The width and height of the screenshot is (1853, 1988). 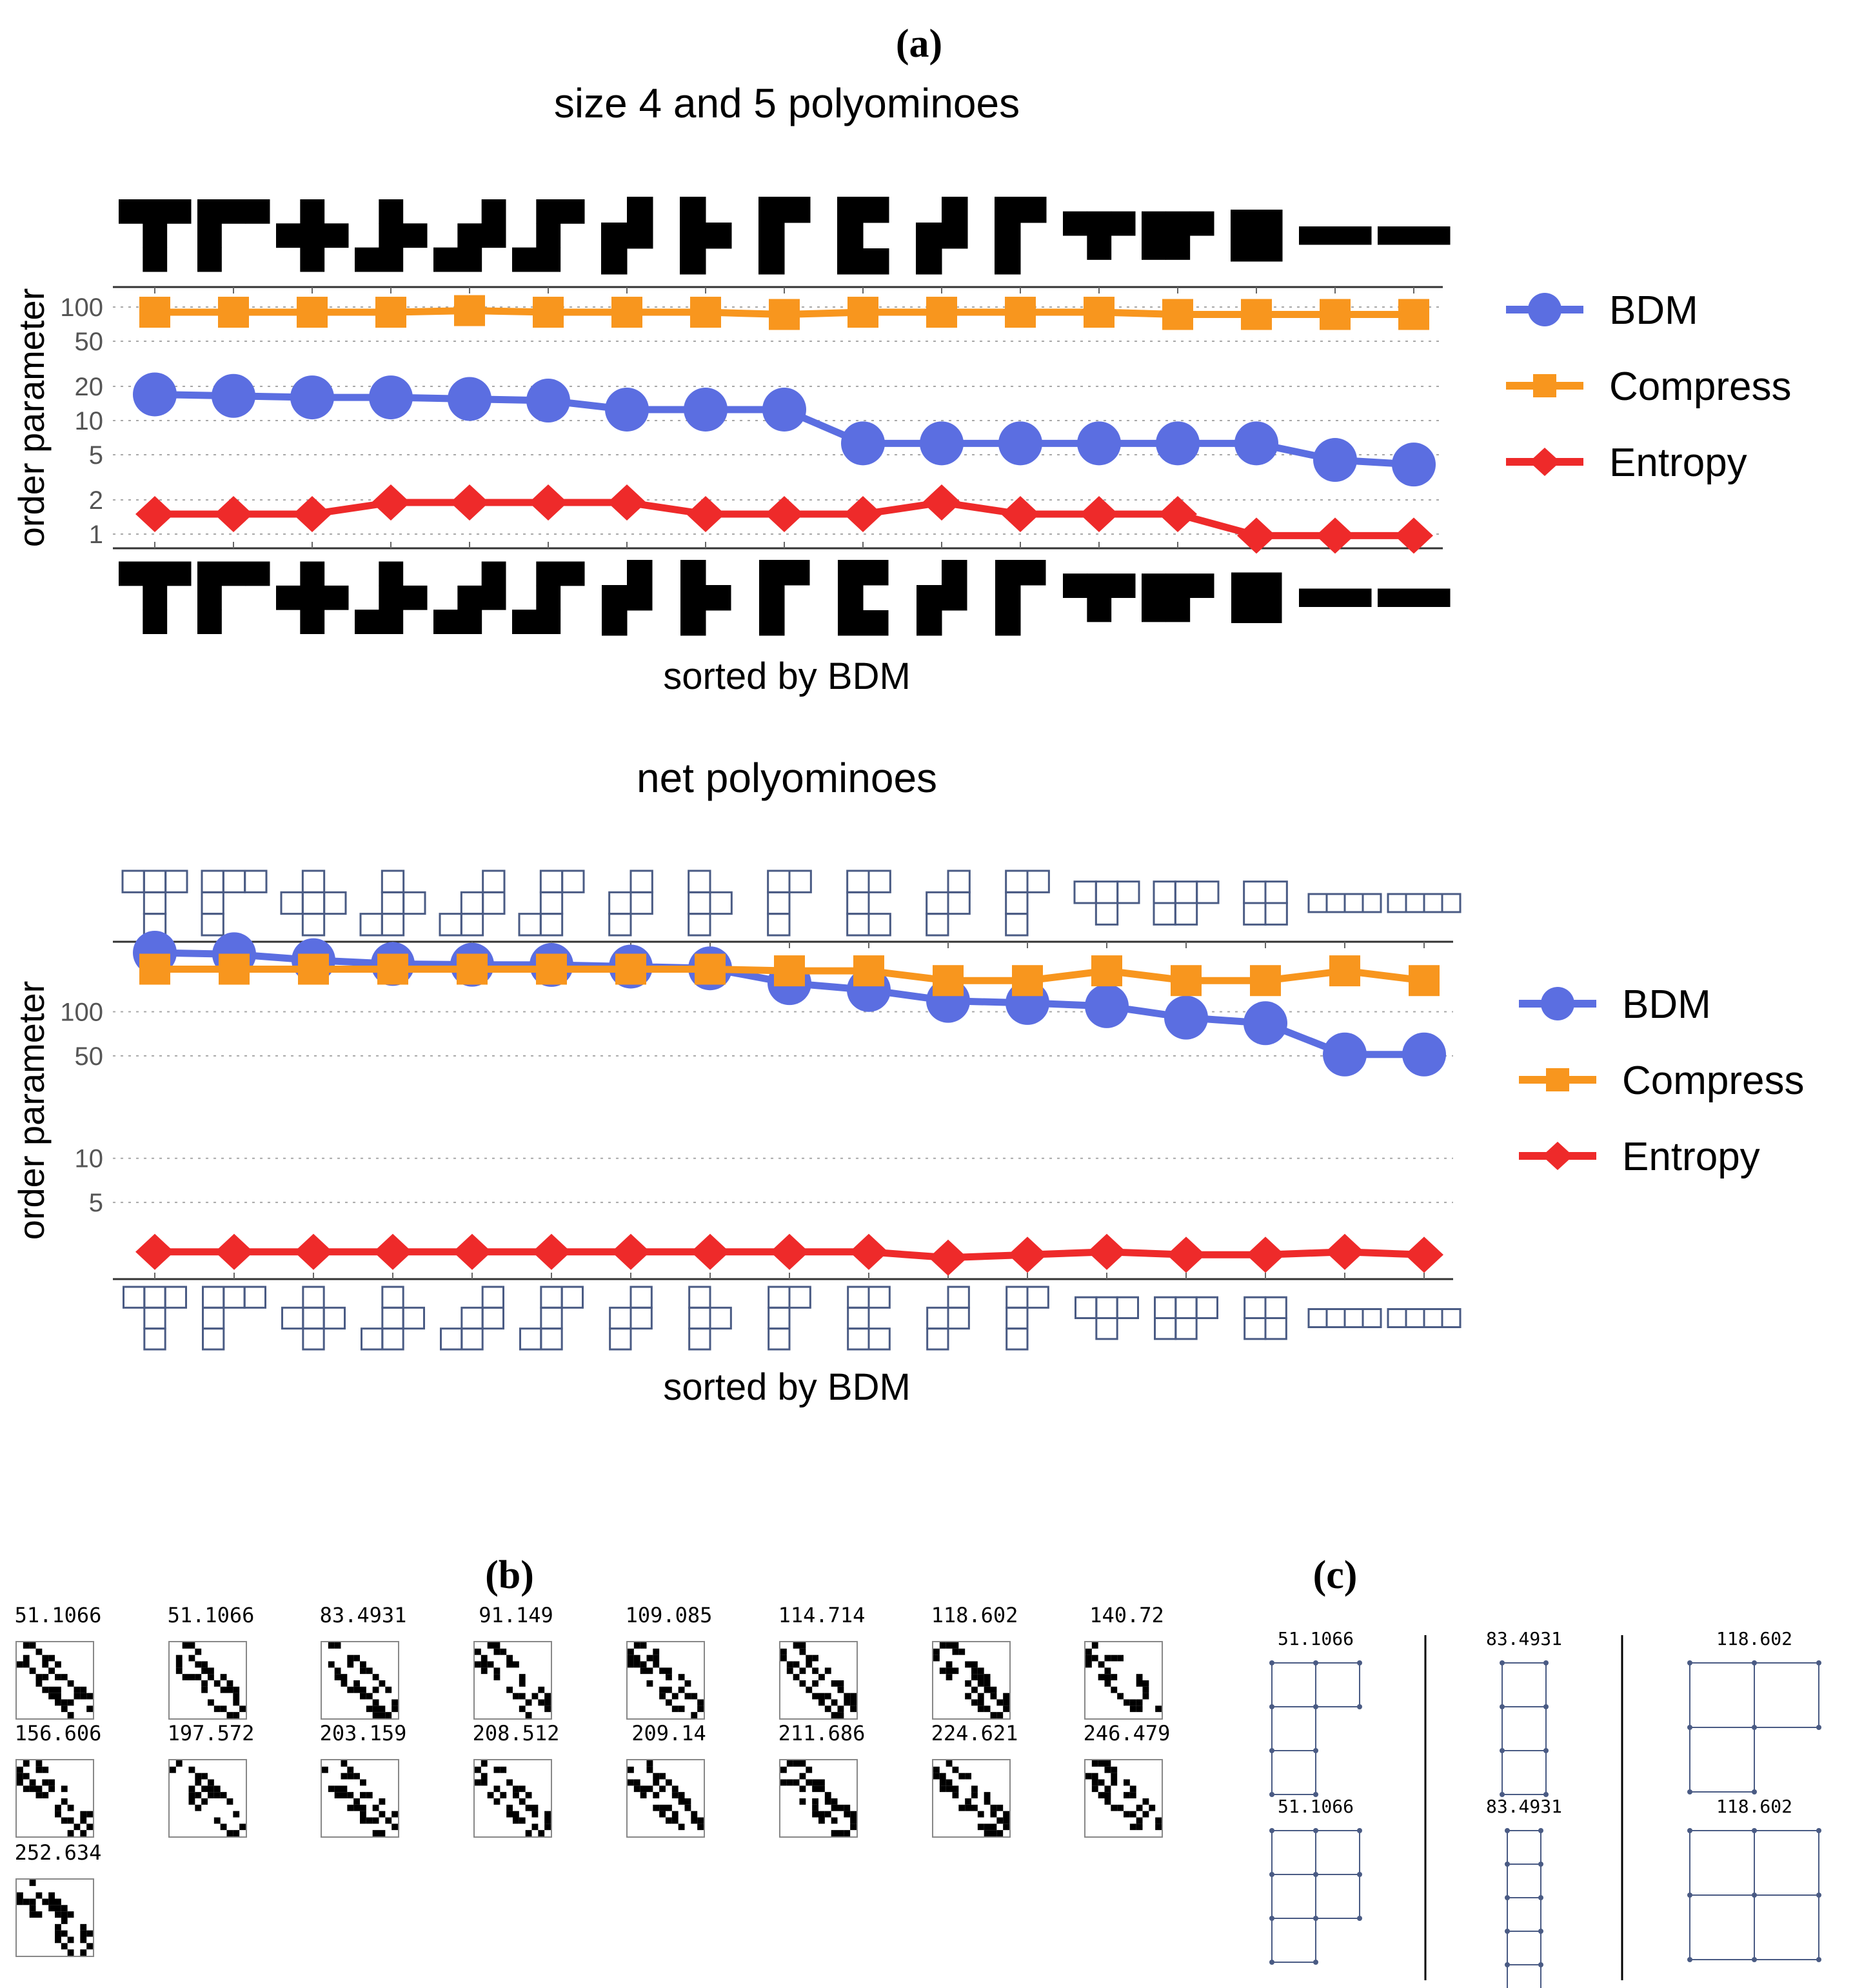 What do you see at coordinates (96, 535) in the screenshot?
I see `y-tick-label: 1` at bounding box center [96, 535].